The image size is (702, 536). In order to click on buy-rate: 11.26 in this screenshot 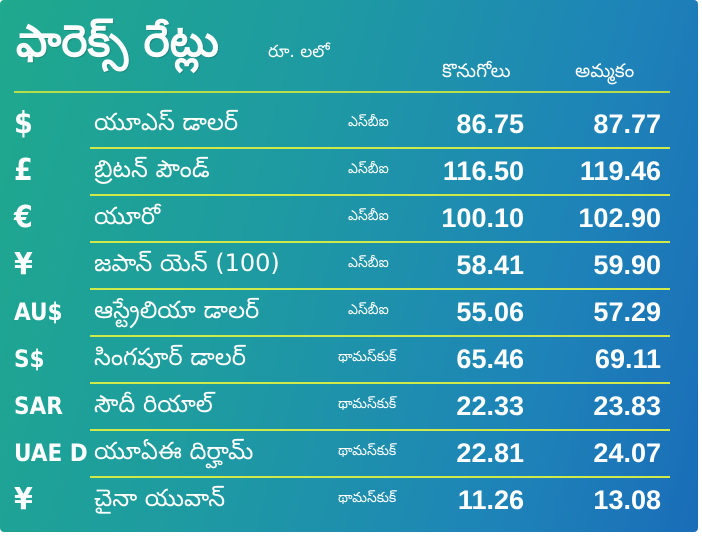, I will do `click(490, 500)`.